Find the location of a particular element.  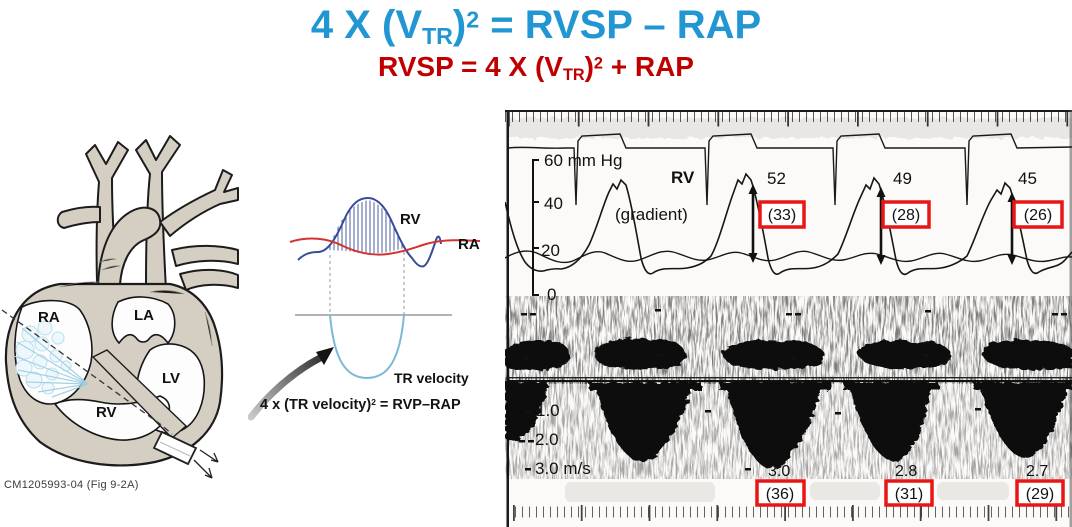

ecg-trace is located at coordinates (789, 169).